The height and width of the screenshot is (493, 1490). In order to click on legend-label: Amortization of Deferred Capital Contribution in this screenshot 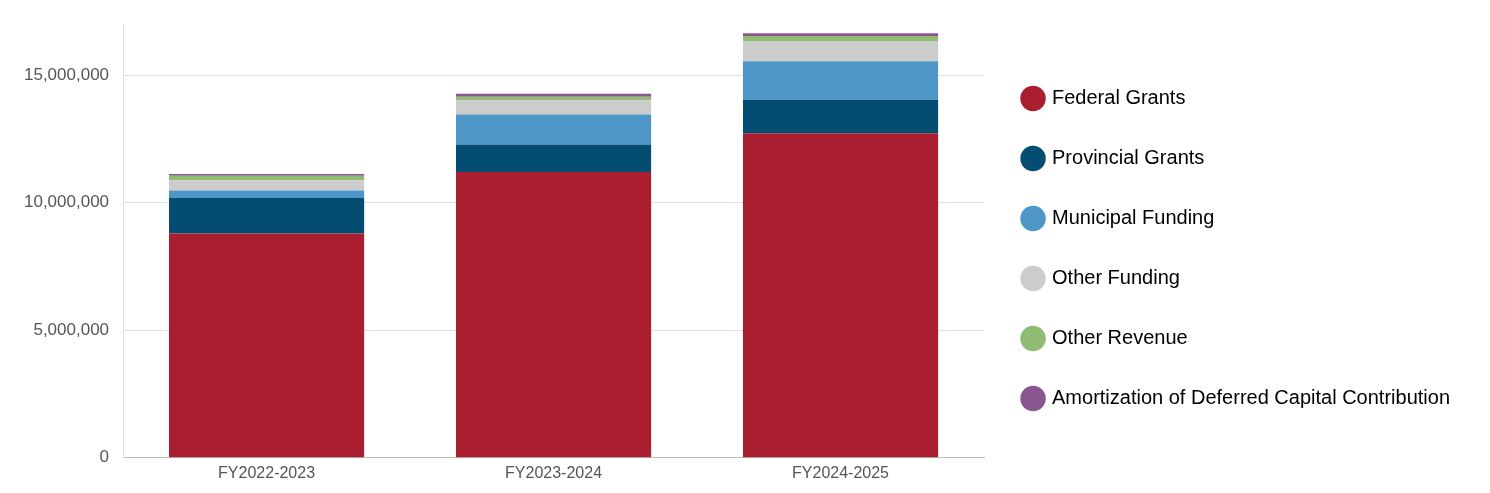, I will do `click(1251, 397)`.